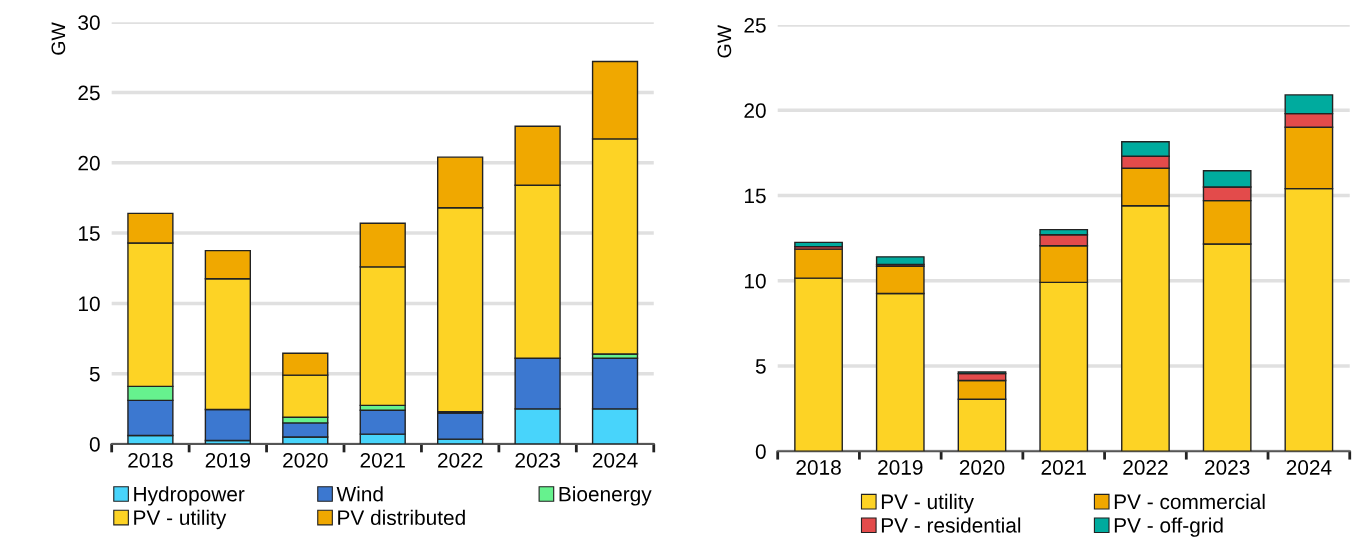 The image size is (1362, 555). What do you see at coordinates (951, 525) in the screenshot?
I see `legend-label: PV - residential` at bounding box center [951, 525].